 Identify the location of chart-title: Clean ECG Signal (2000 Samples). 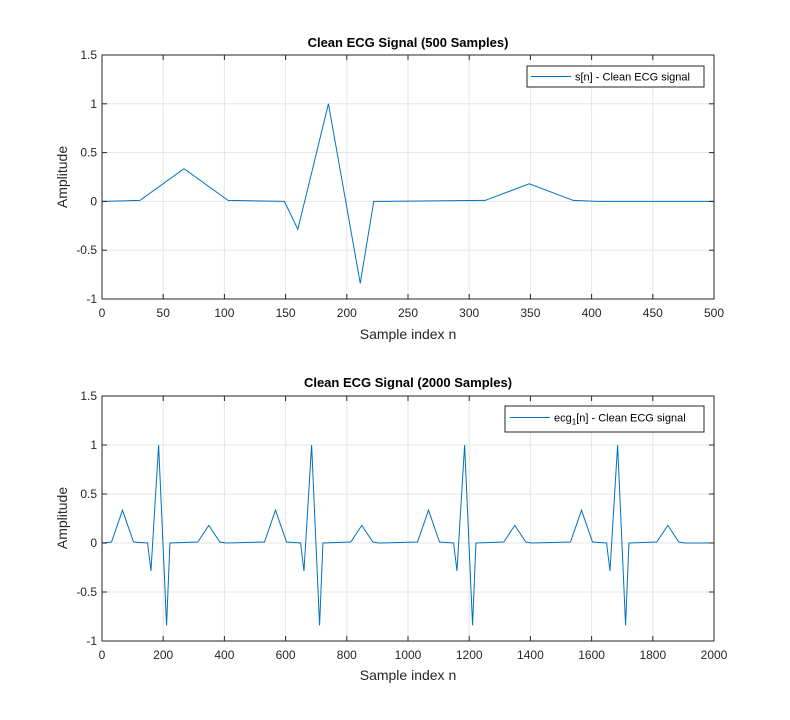
(408, 382).